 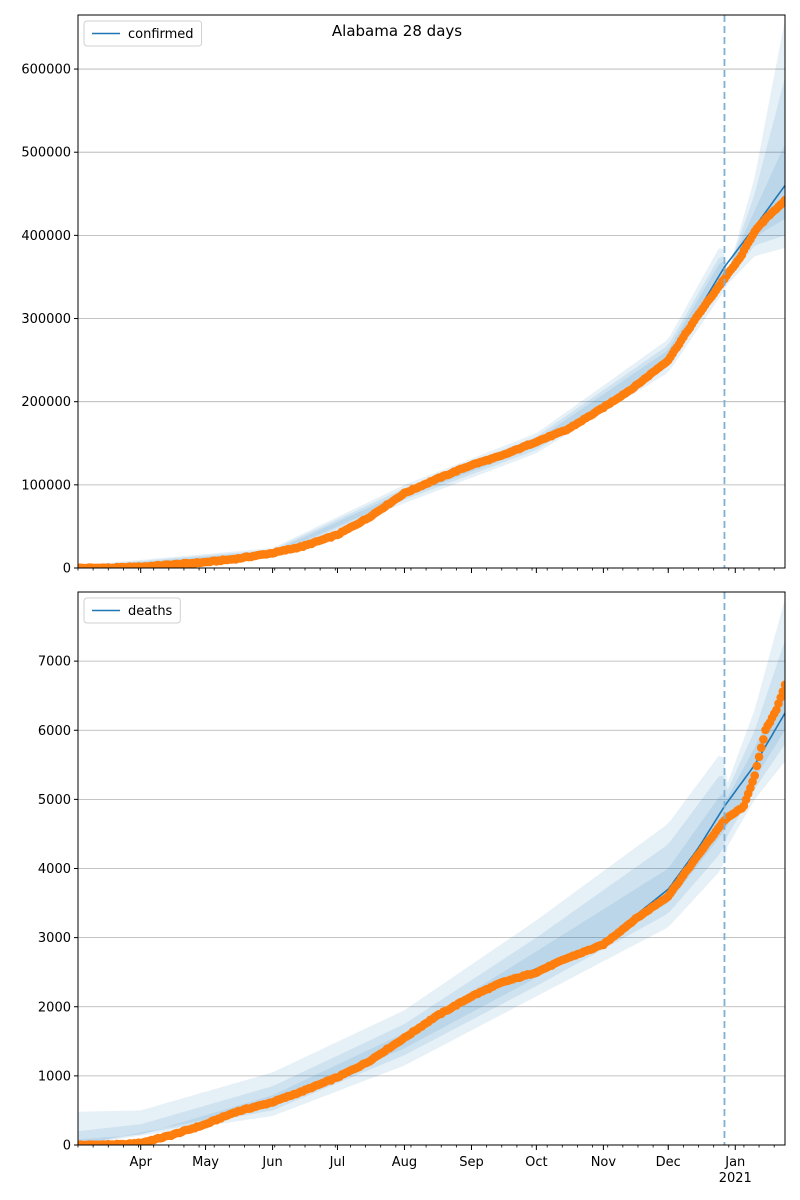 I want to click on y-tick-label: 100000, so click(x=46, y=485).